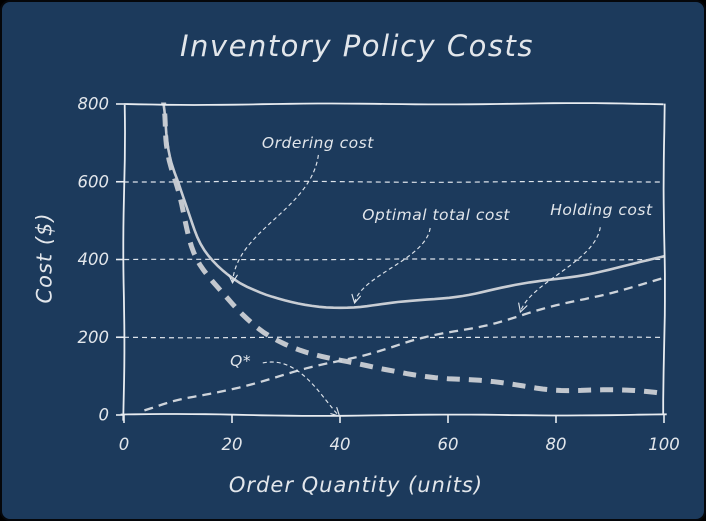  I want to click on x-tick-label: 100, so click(664, 444).